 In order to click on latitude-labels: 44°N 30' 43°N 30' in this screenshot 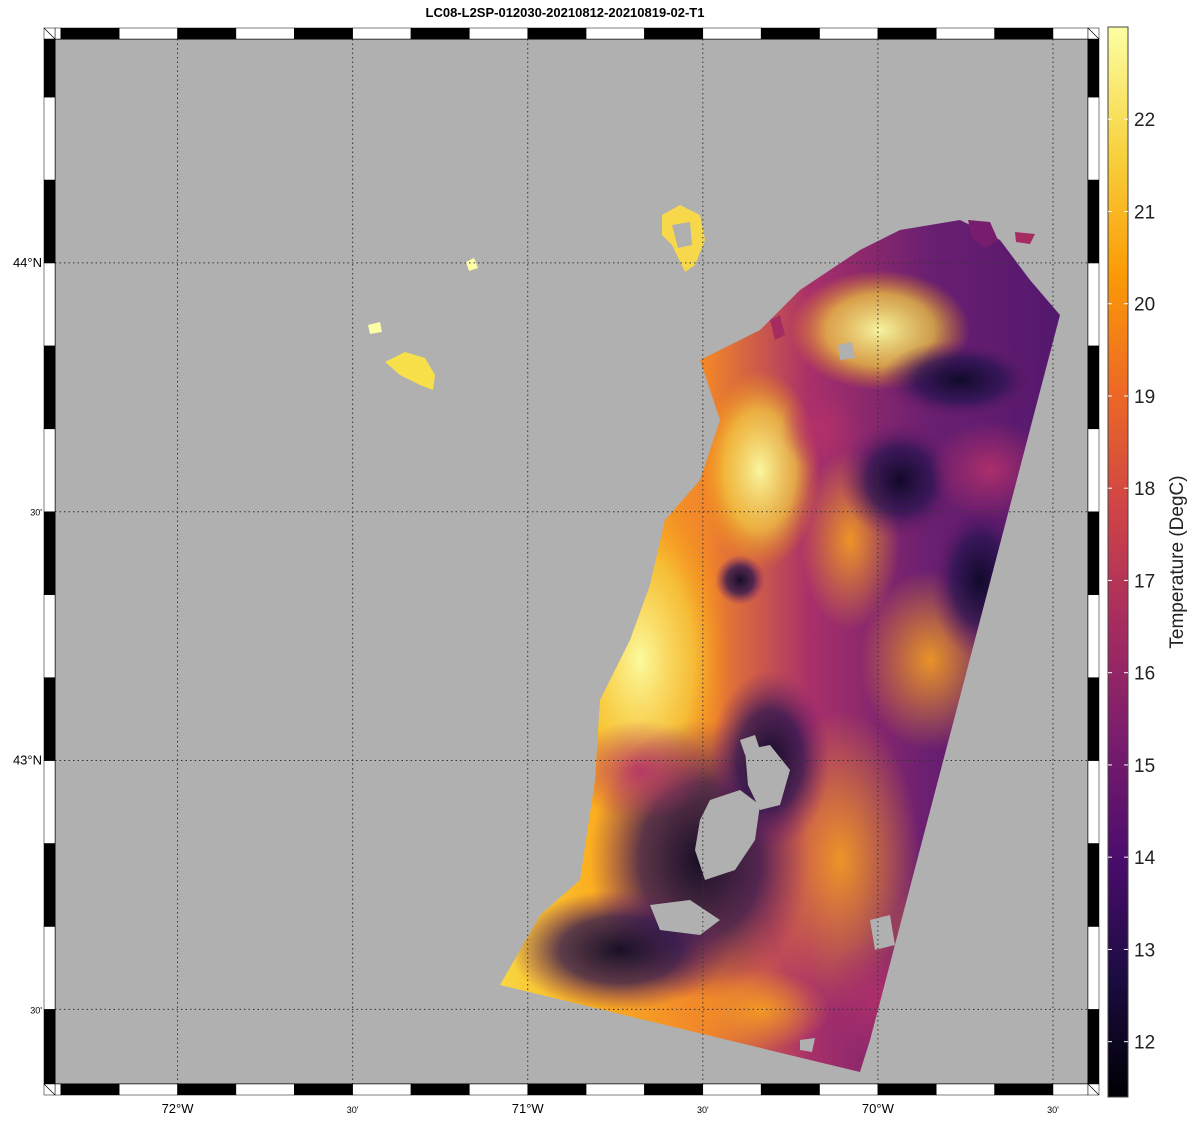, I will do `click(27, 635)`.